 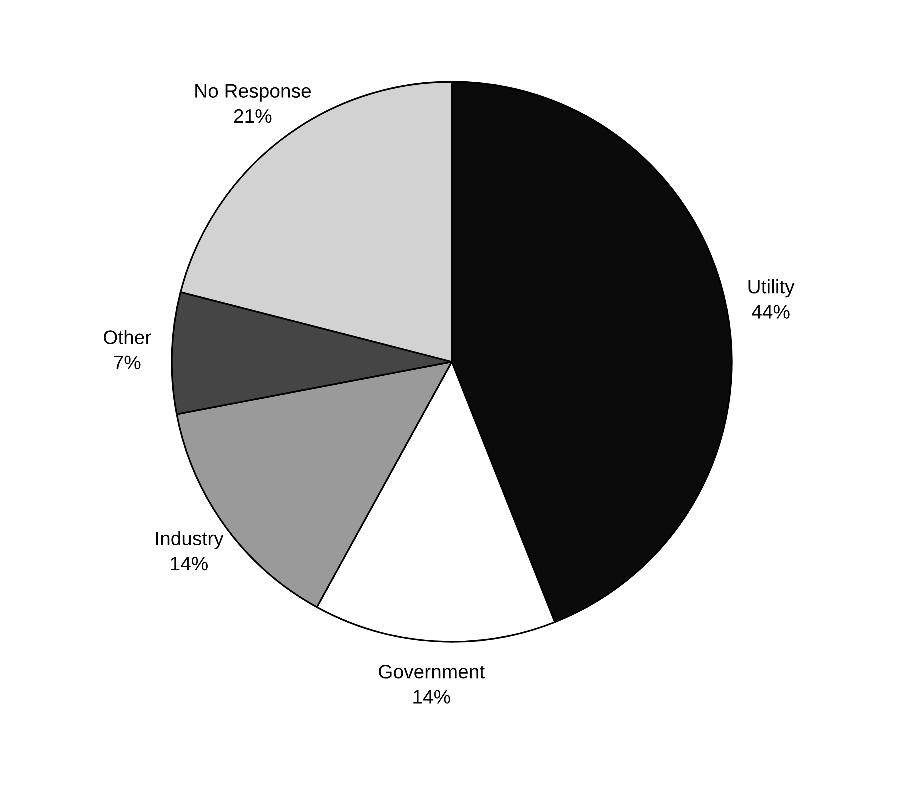 What do you see at coordinates (127, 363) in the screenshot?
I see `data-label: 7%` at bounding box center [127, 363].